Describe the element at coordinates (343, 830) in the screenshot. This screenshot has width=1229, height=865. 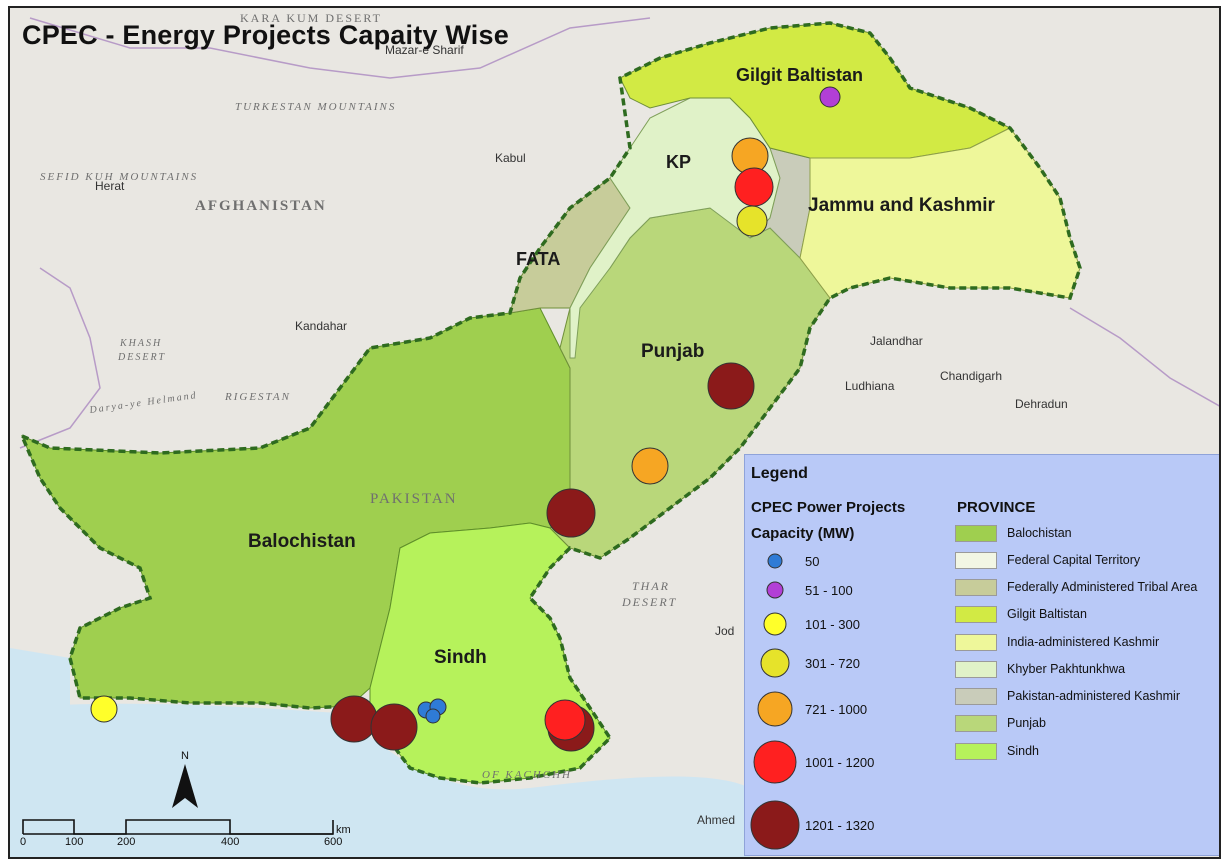
I see `scale-unit: km` at that location.